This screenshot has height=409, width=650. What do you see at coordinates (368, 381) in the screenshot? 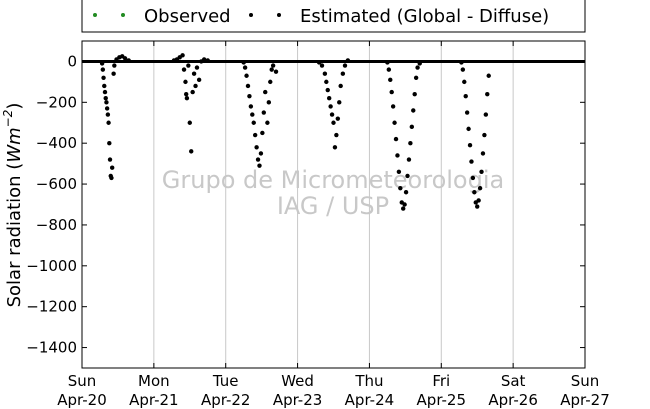
I see `x-tick-label-day: Thu` at bounding box center [368, 381].